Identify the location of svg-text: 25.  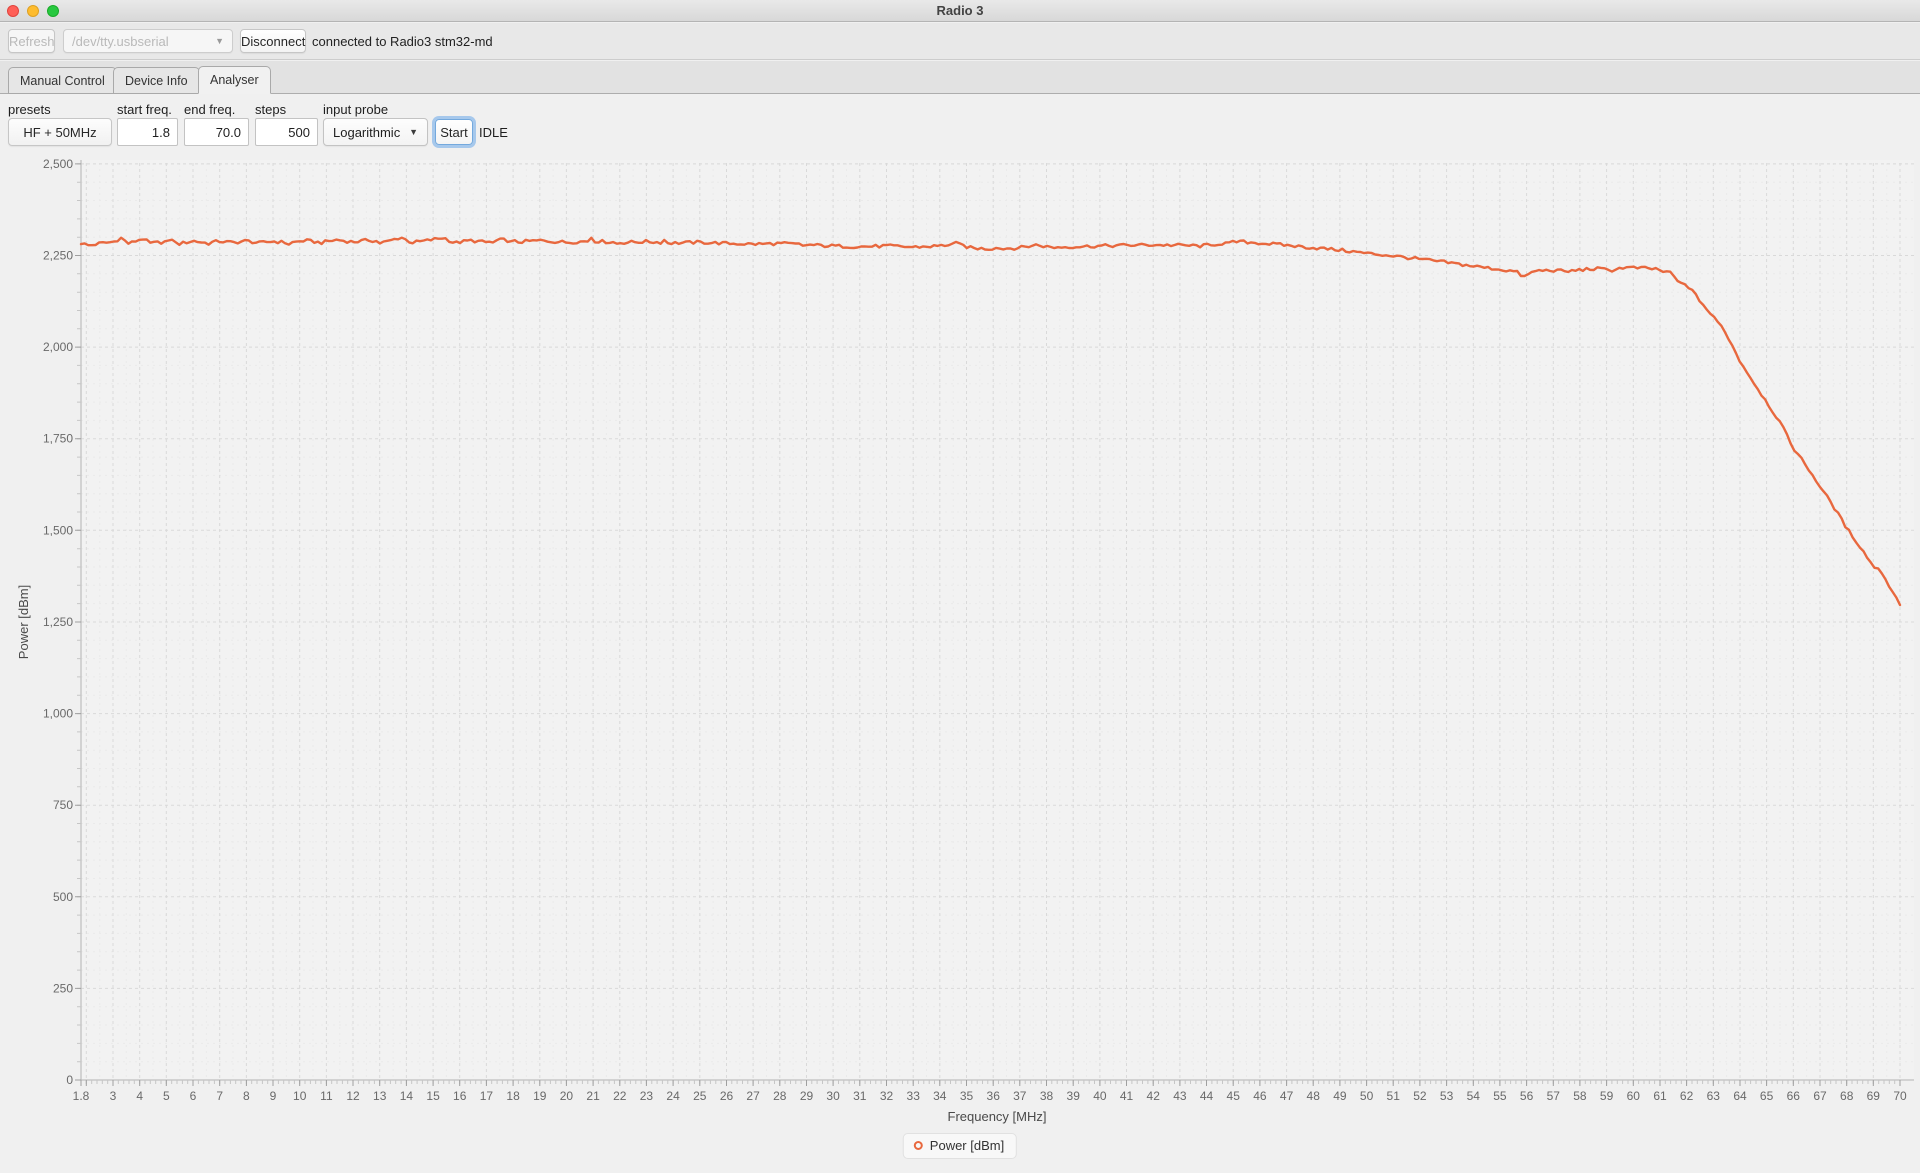
(700, 1096).